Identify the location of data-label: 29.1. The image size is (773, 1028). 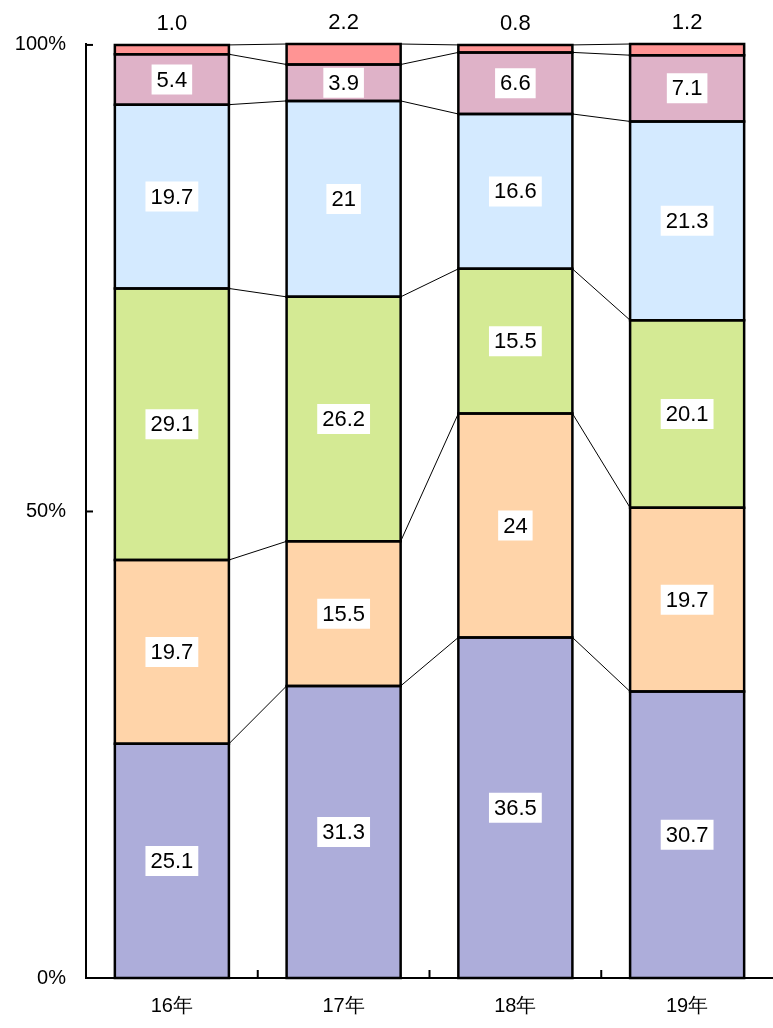
(172, 424).